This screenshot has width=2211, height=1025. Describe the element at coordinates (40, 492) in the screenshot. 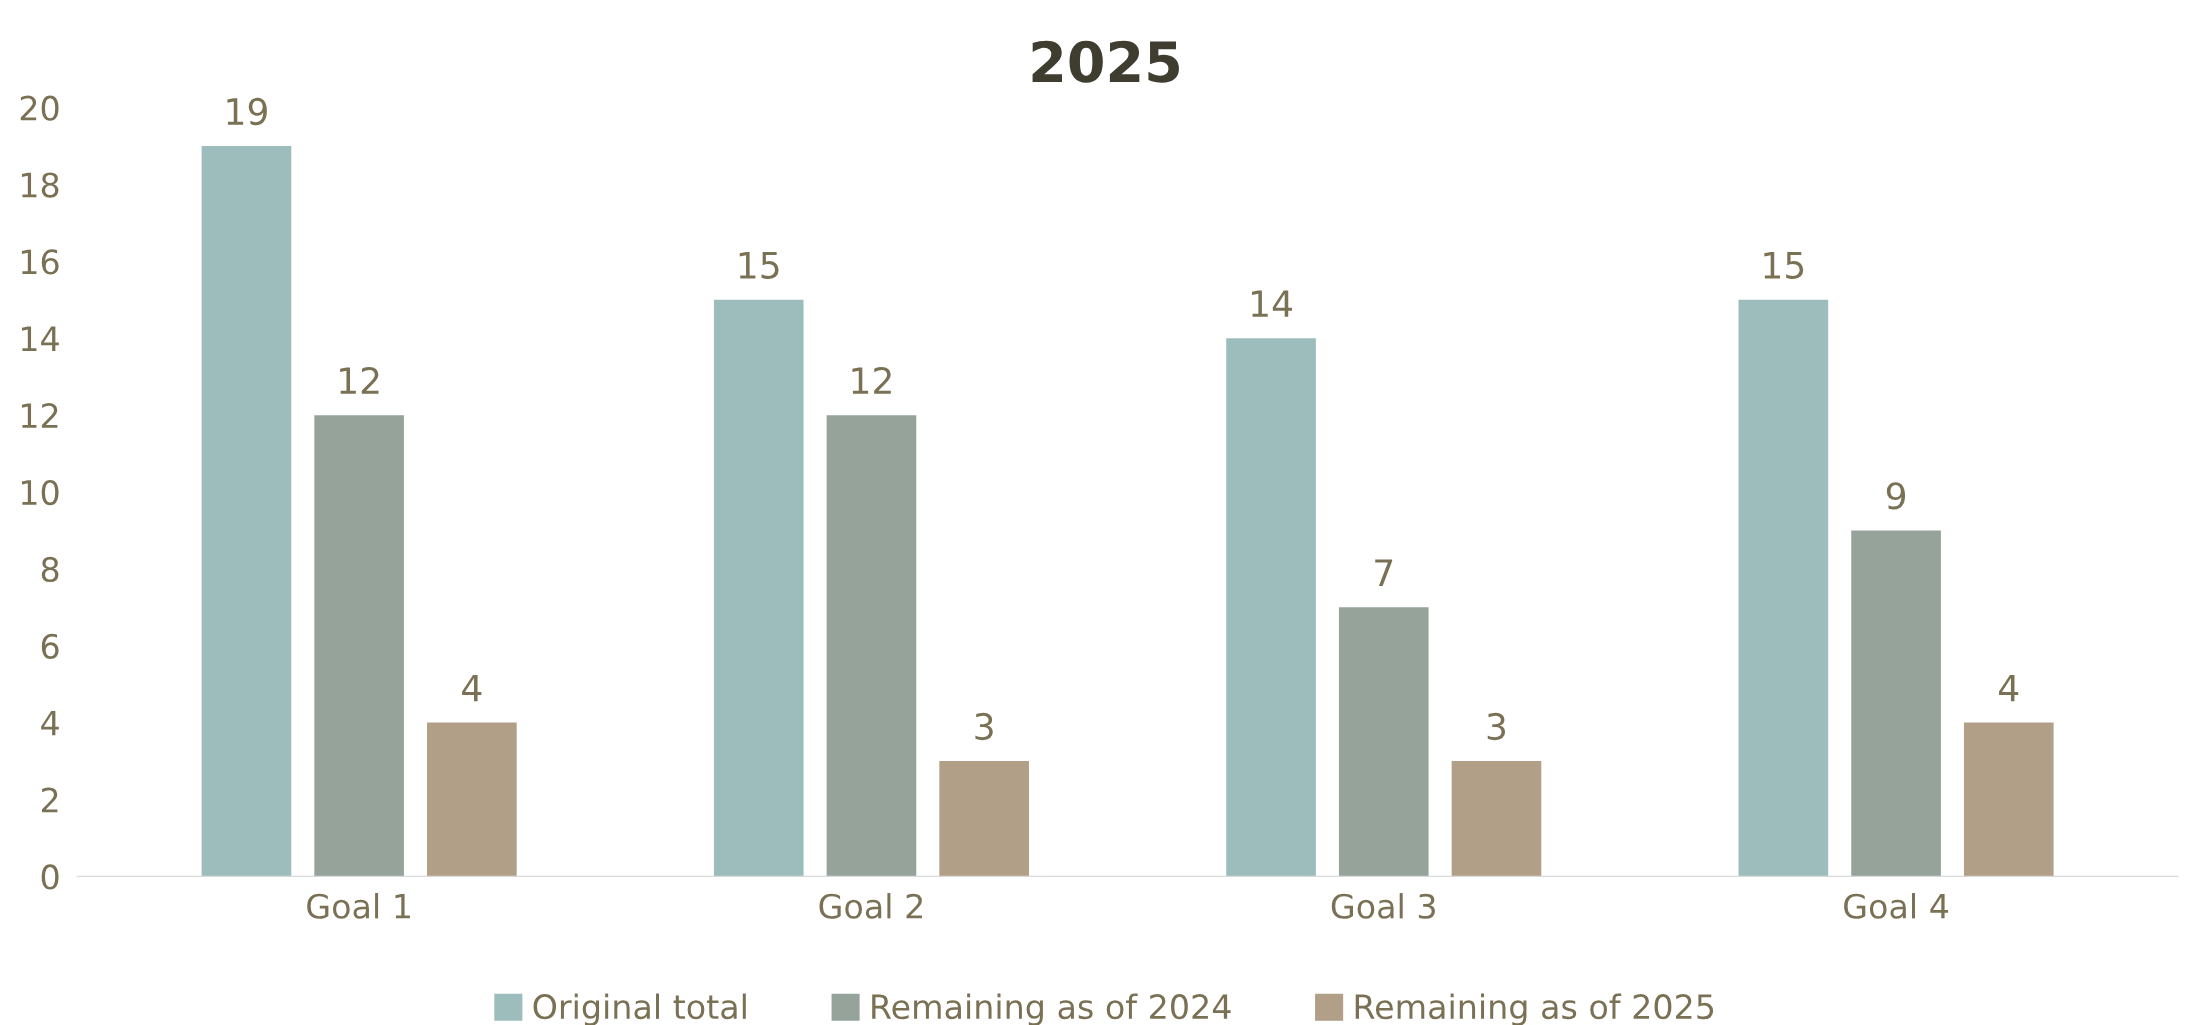

I see `y-tick-label: 10` at that location.